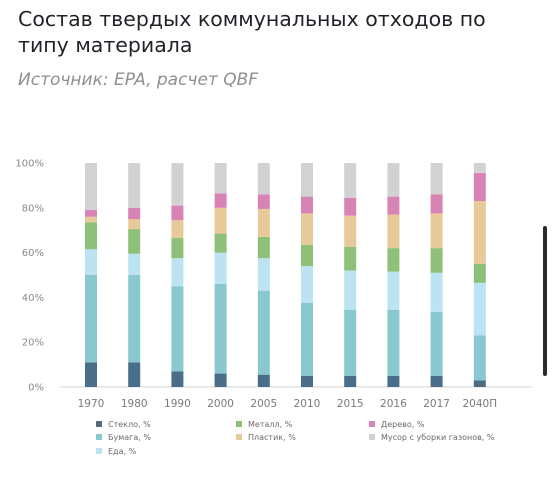 The height and width of the screenshot is (491, 552). I want to click on y-tick-label: 0%, so click(36, 388).